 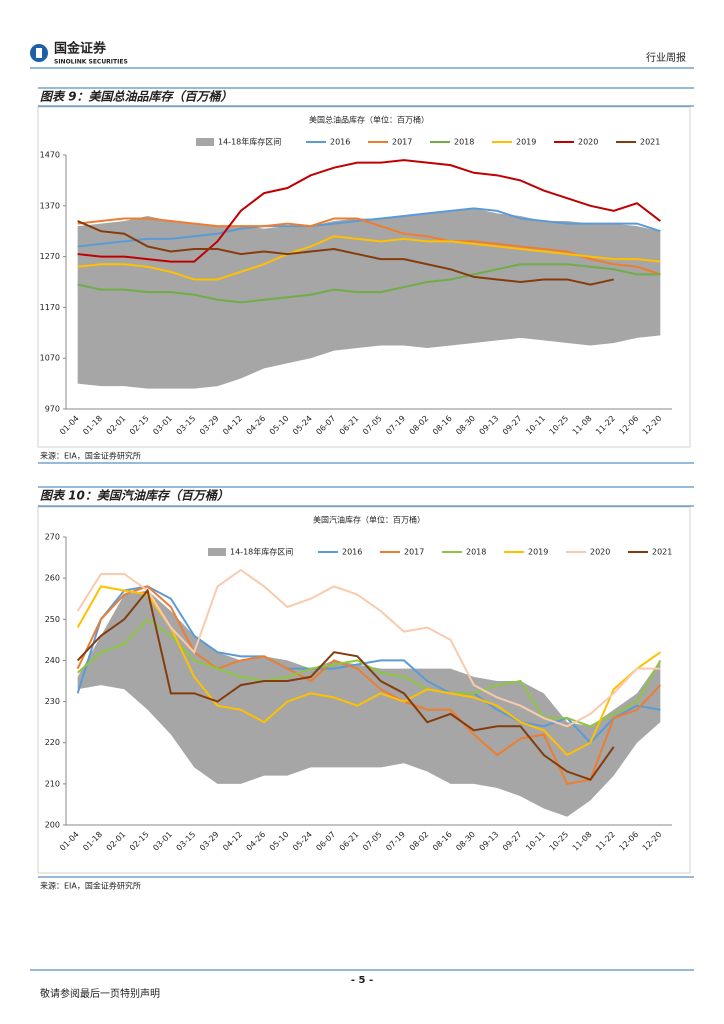 I want to click on y-tick-label: 1370, so click(x=50, y=205).